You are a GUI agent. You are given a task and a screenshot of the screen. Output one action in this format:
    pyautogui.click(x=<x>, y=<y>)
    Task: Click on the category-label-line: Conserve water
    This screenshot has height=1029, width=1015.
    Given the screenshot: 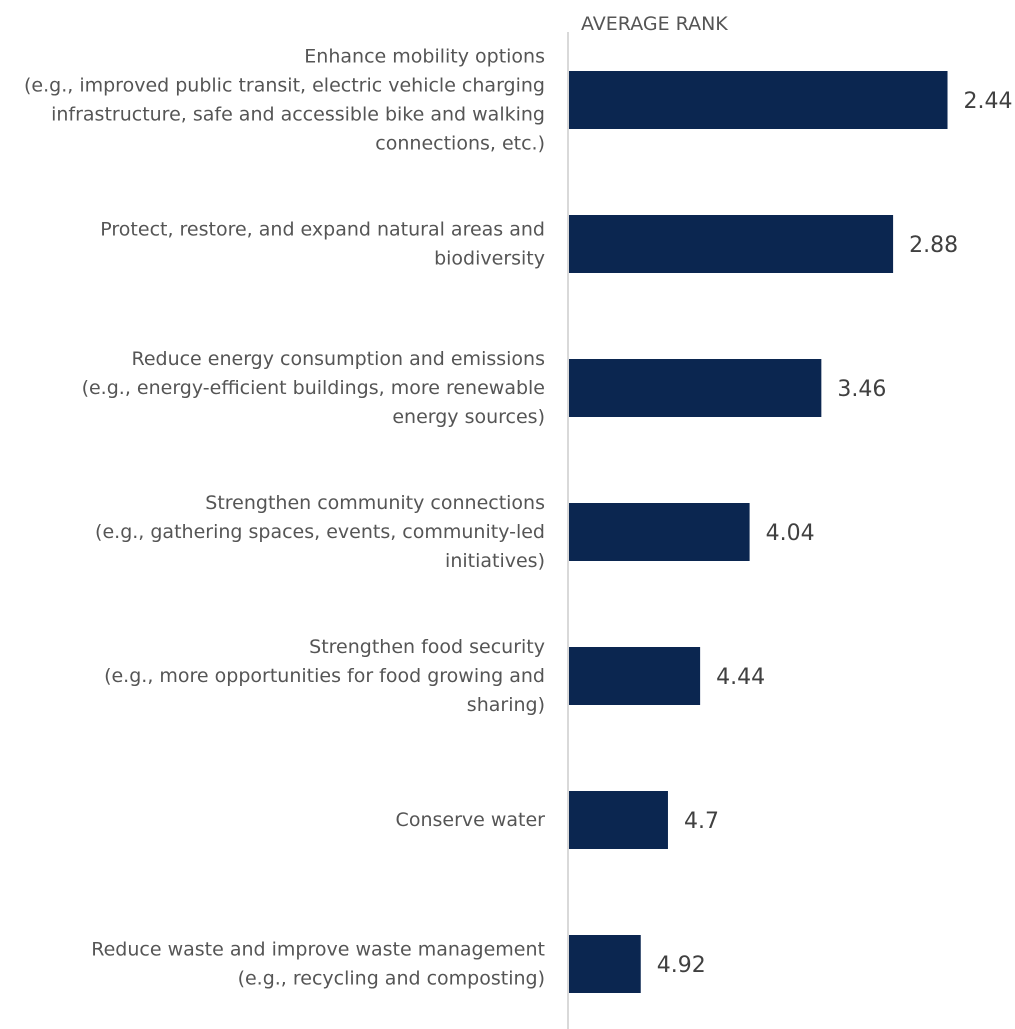 What is the action you would take?
    pyautogui.click(x=471, y=820)
    